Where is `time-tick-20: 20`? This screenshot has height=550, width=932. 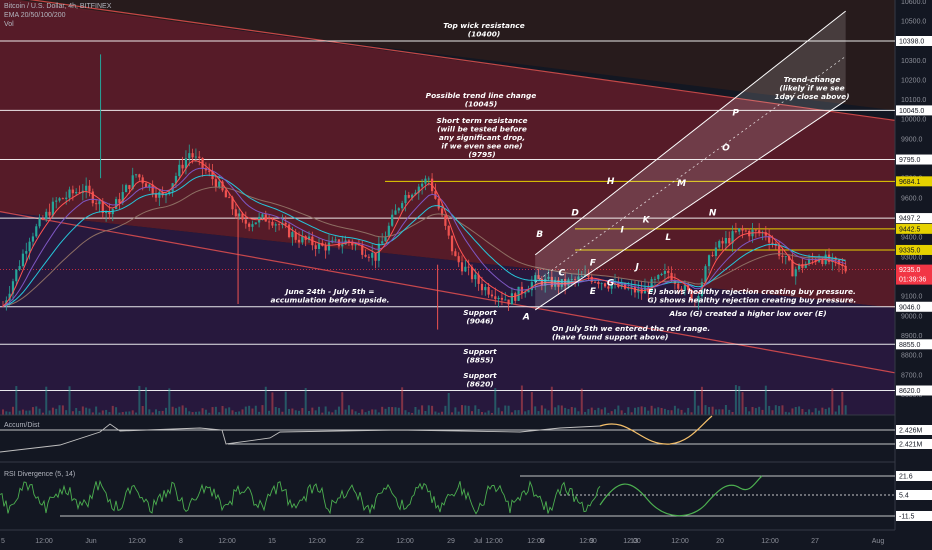 time-tick-20: 20 is located at coordinates (720, 541).